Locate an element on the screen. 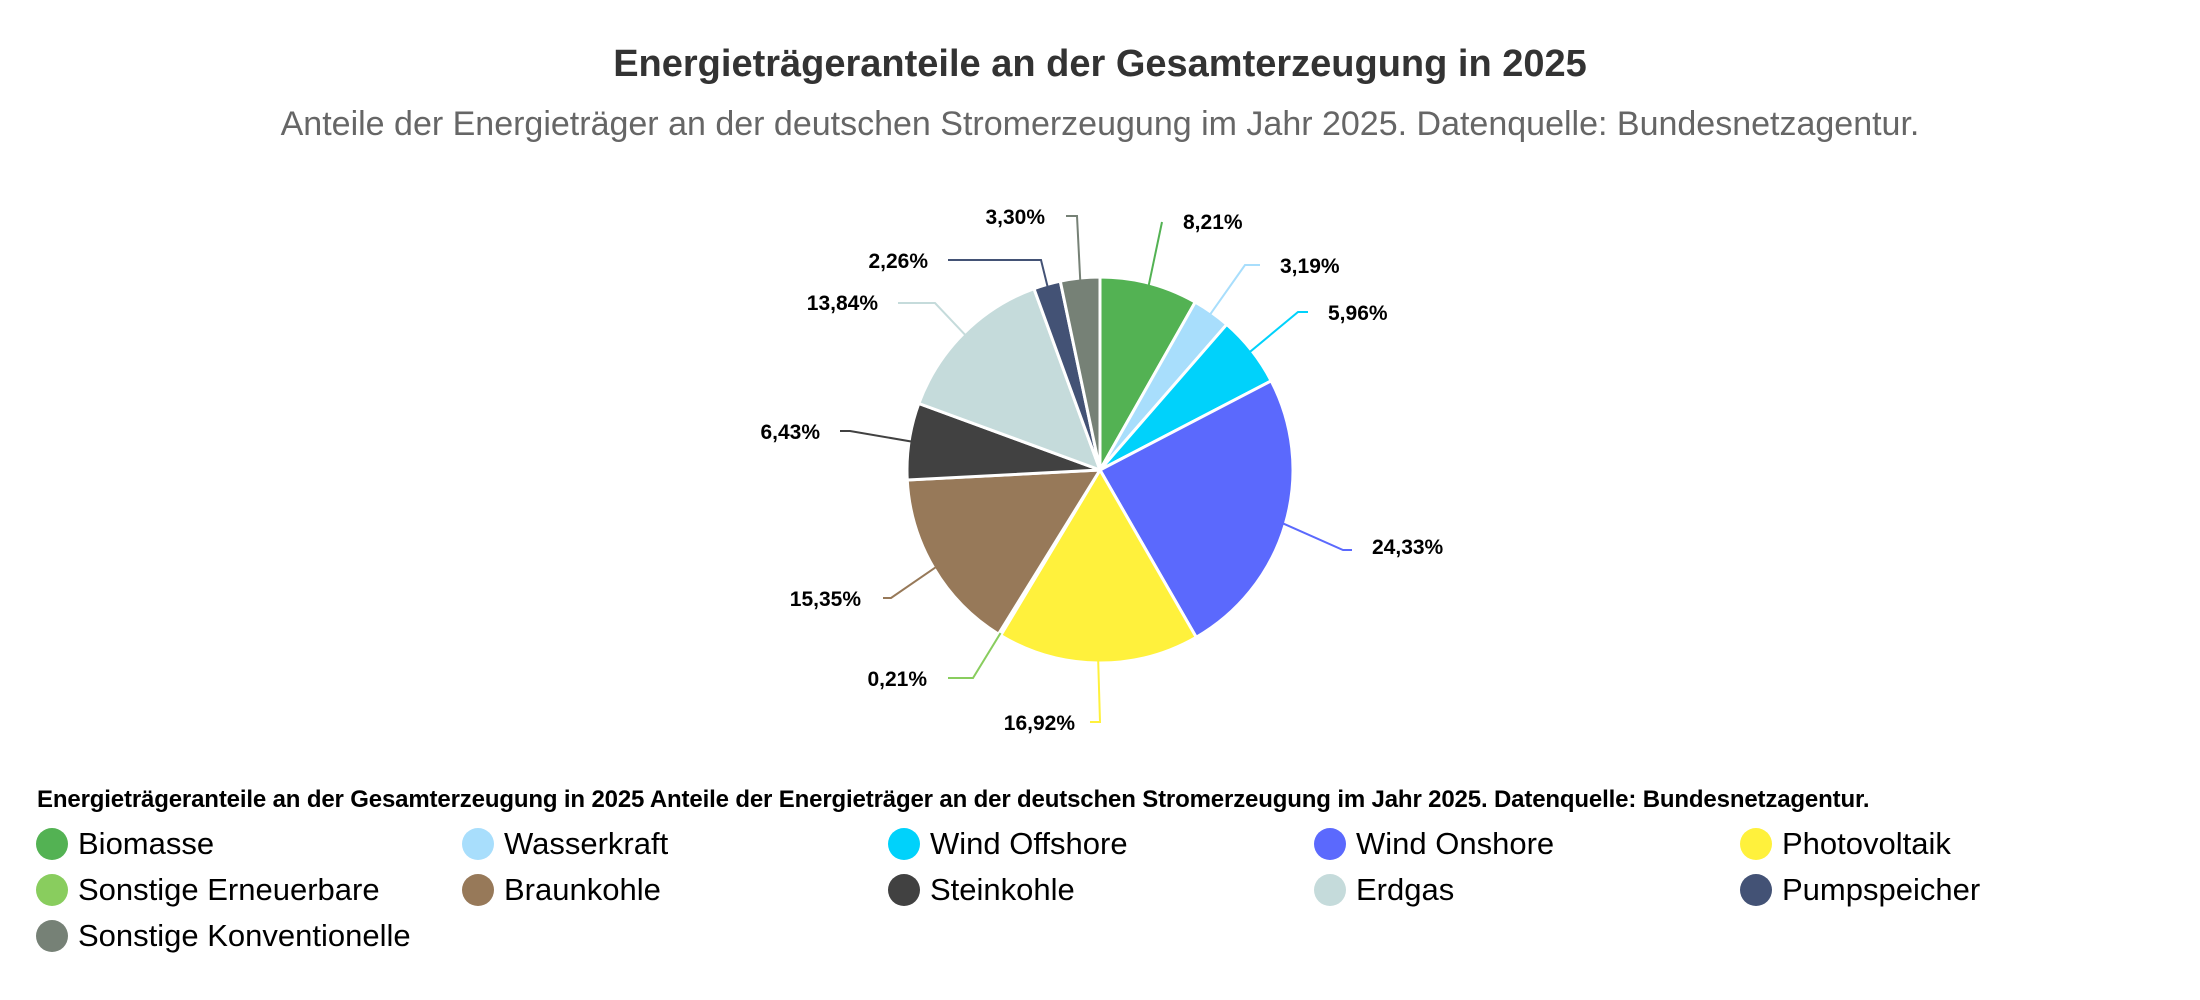  data-label: 16,92% is located at coordinates (1040, 723).